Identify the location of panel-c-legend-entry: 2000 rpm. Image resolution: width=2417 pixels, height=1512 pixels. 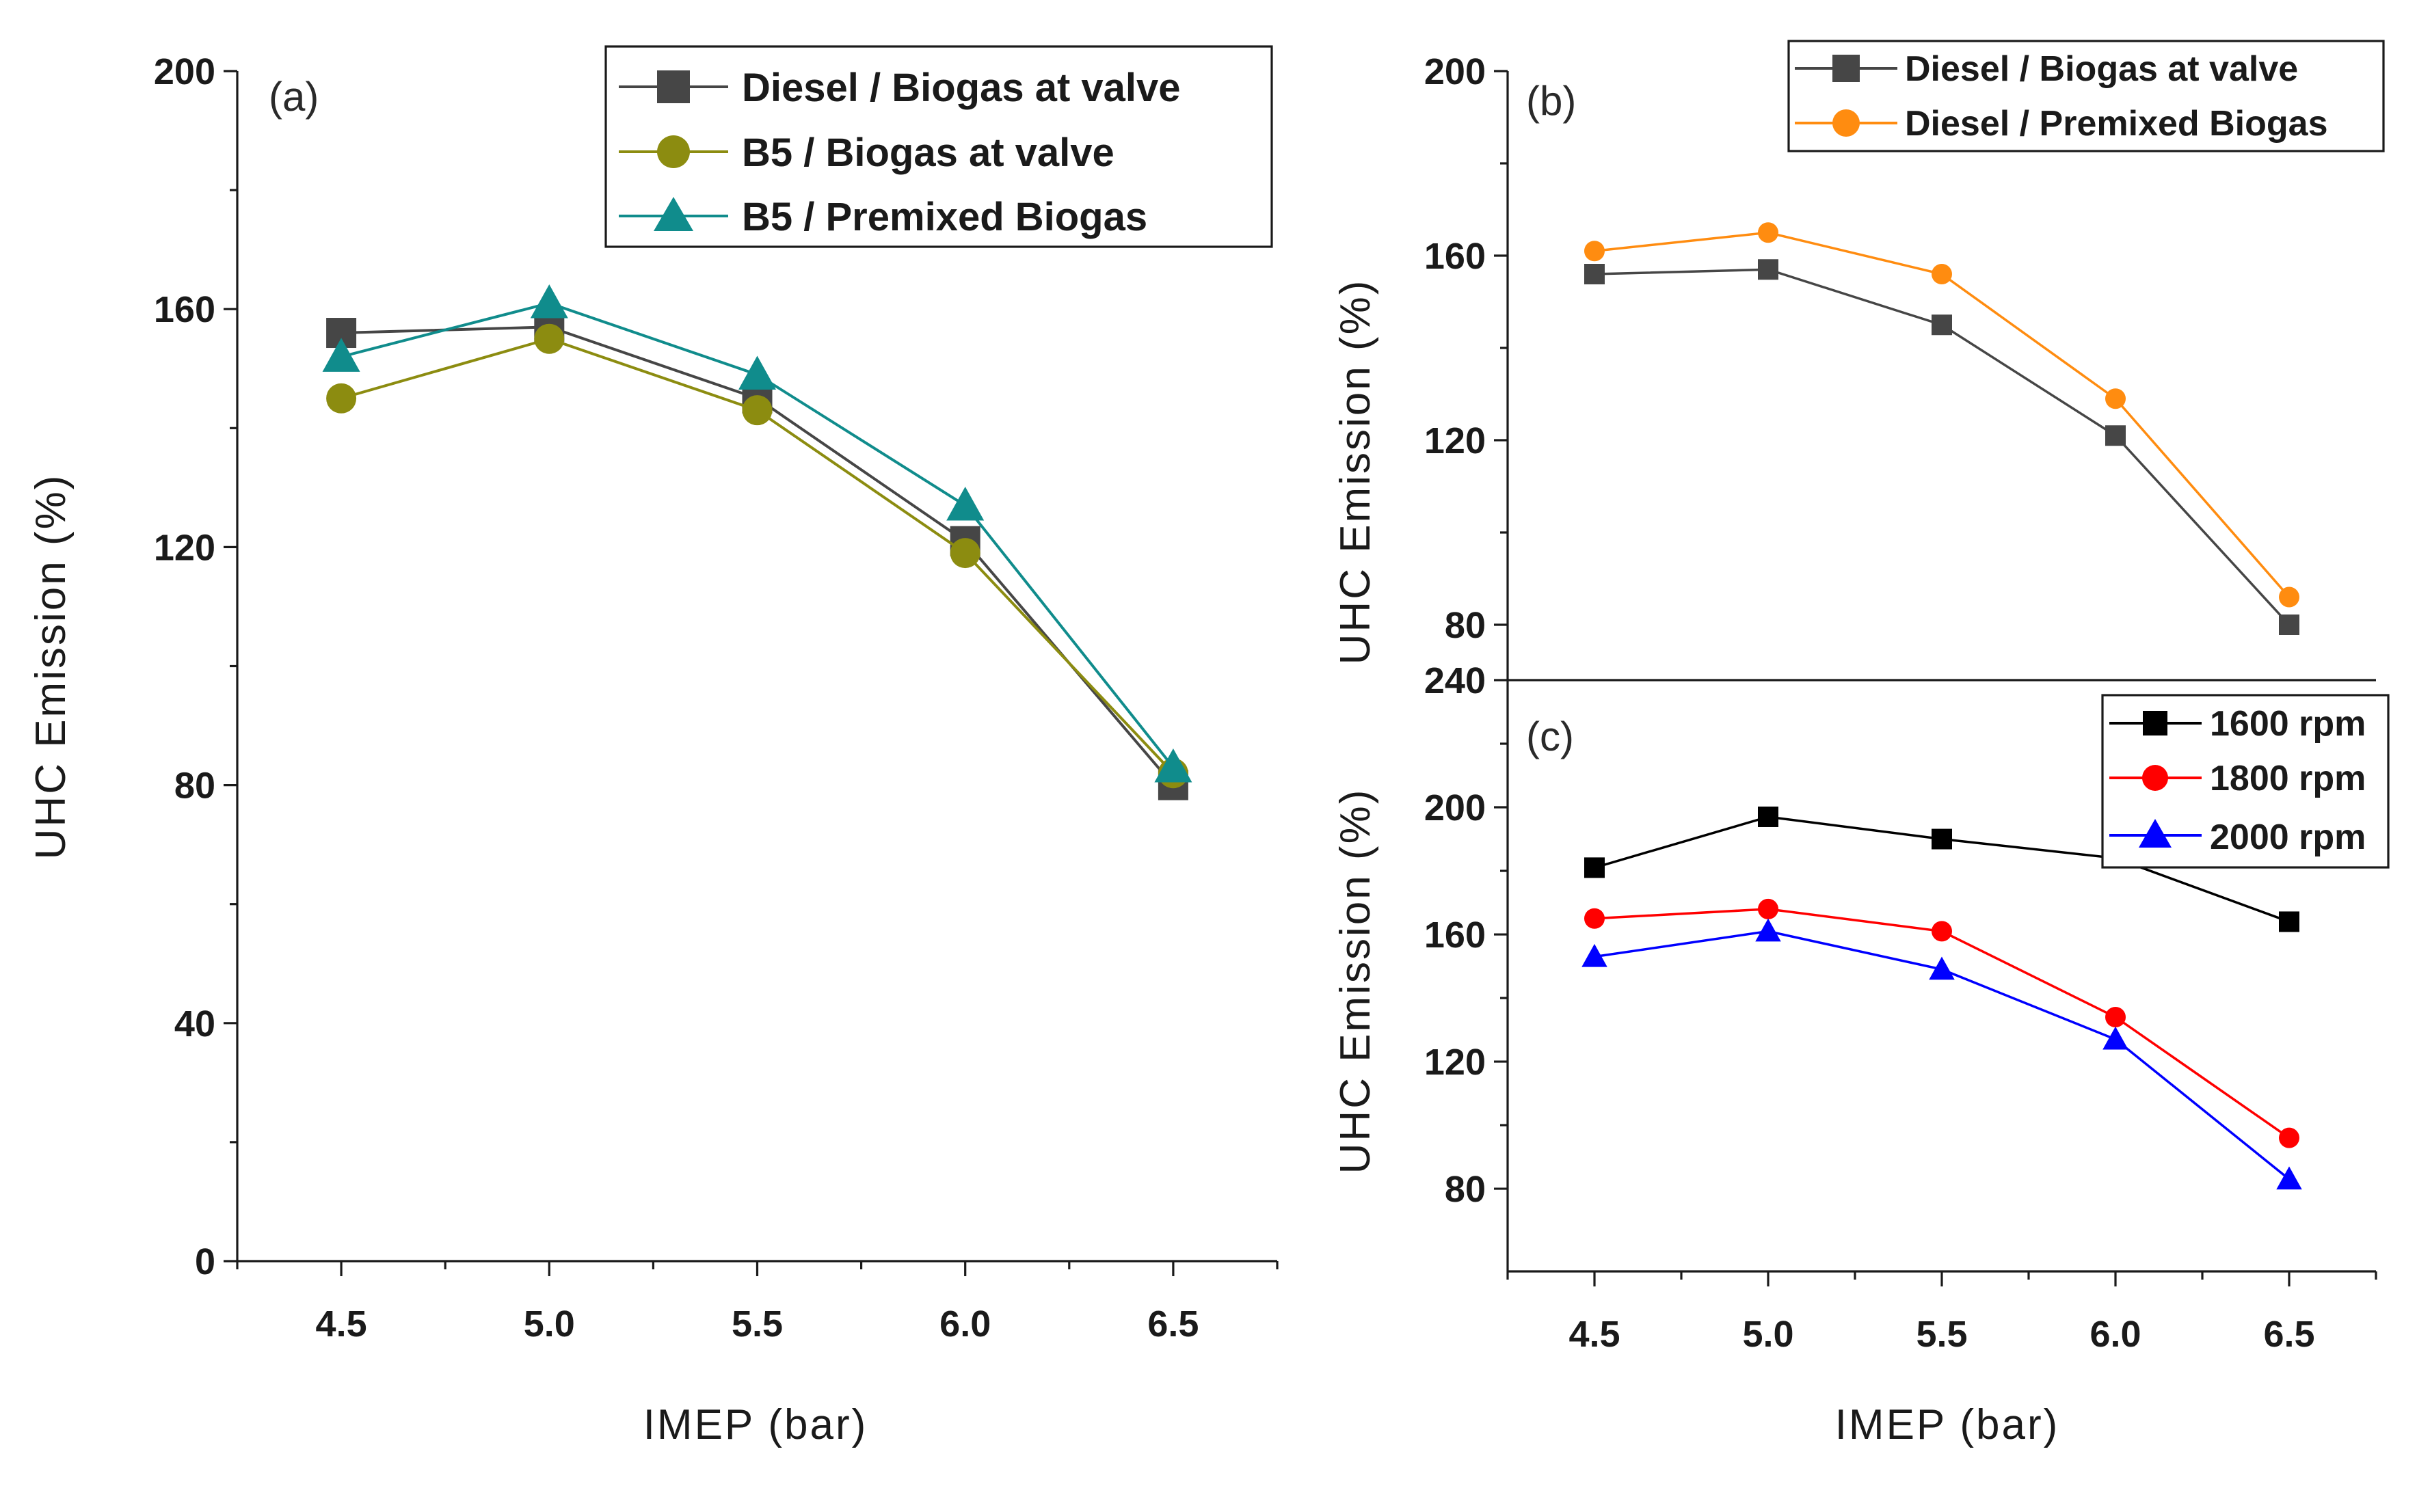
(2237, 837).